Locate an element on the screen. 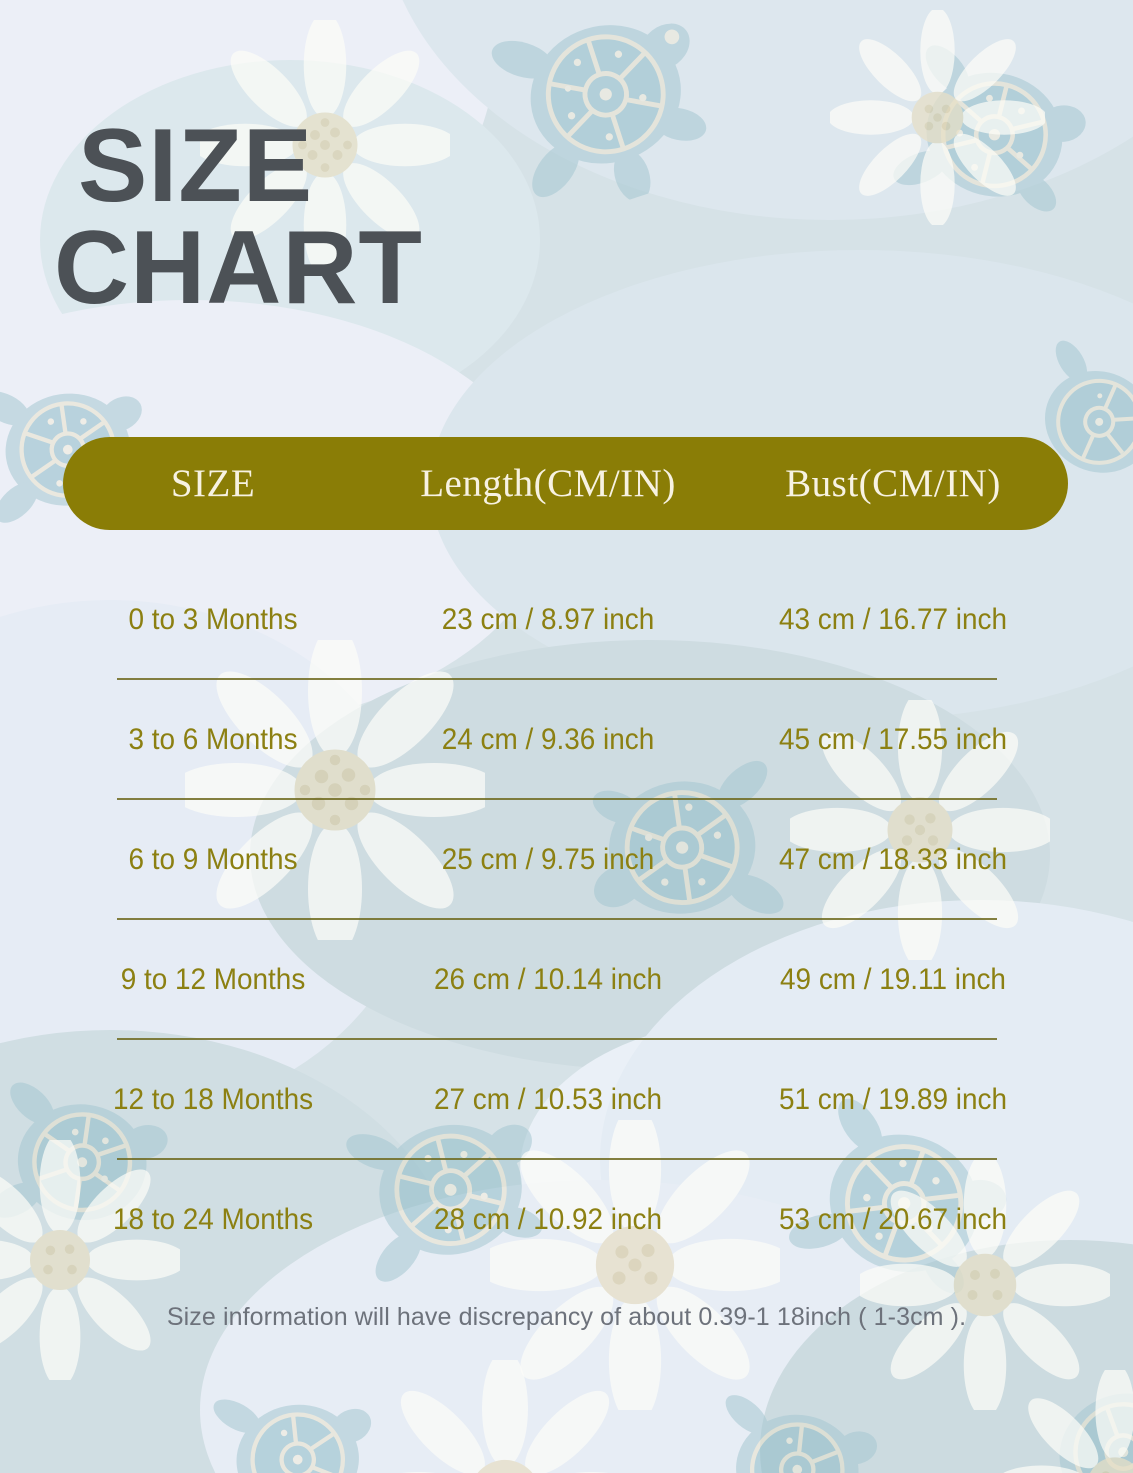 This screenshot has height=1473, width=1133. cell-bust: 53 cm / 20.67 inch is located at coordinates (893, 1219).